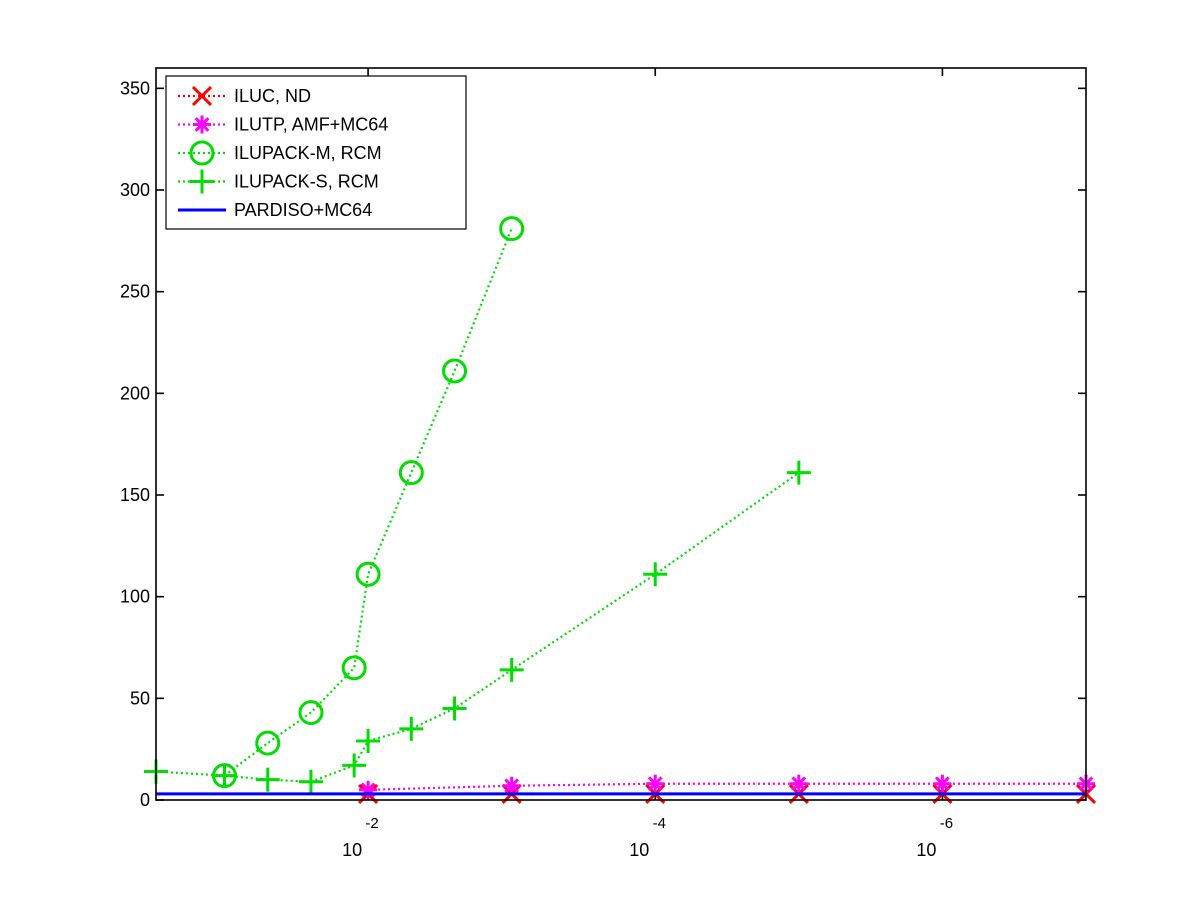 The image size is (1200, 900). I want to click on y-tick-label: 0, so click(145, 800).